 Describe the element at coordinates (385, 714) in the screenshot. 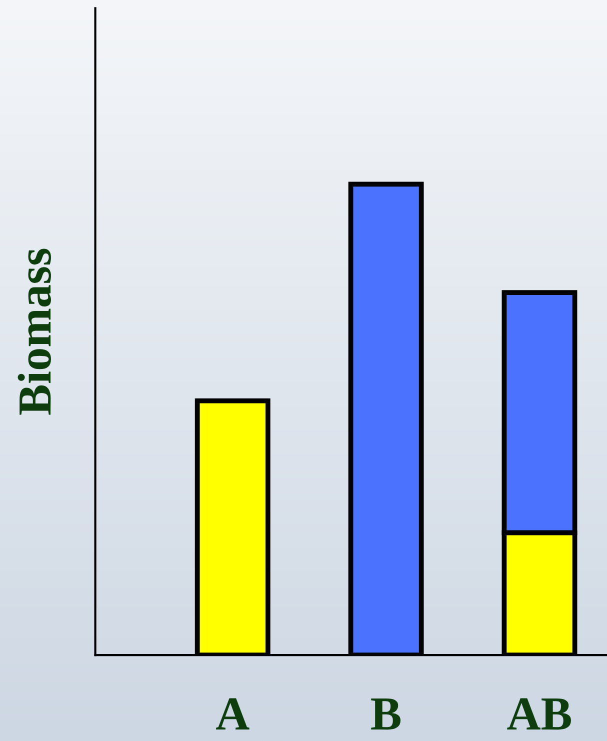

I see `x-tick-label: B` at that location.